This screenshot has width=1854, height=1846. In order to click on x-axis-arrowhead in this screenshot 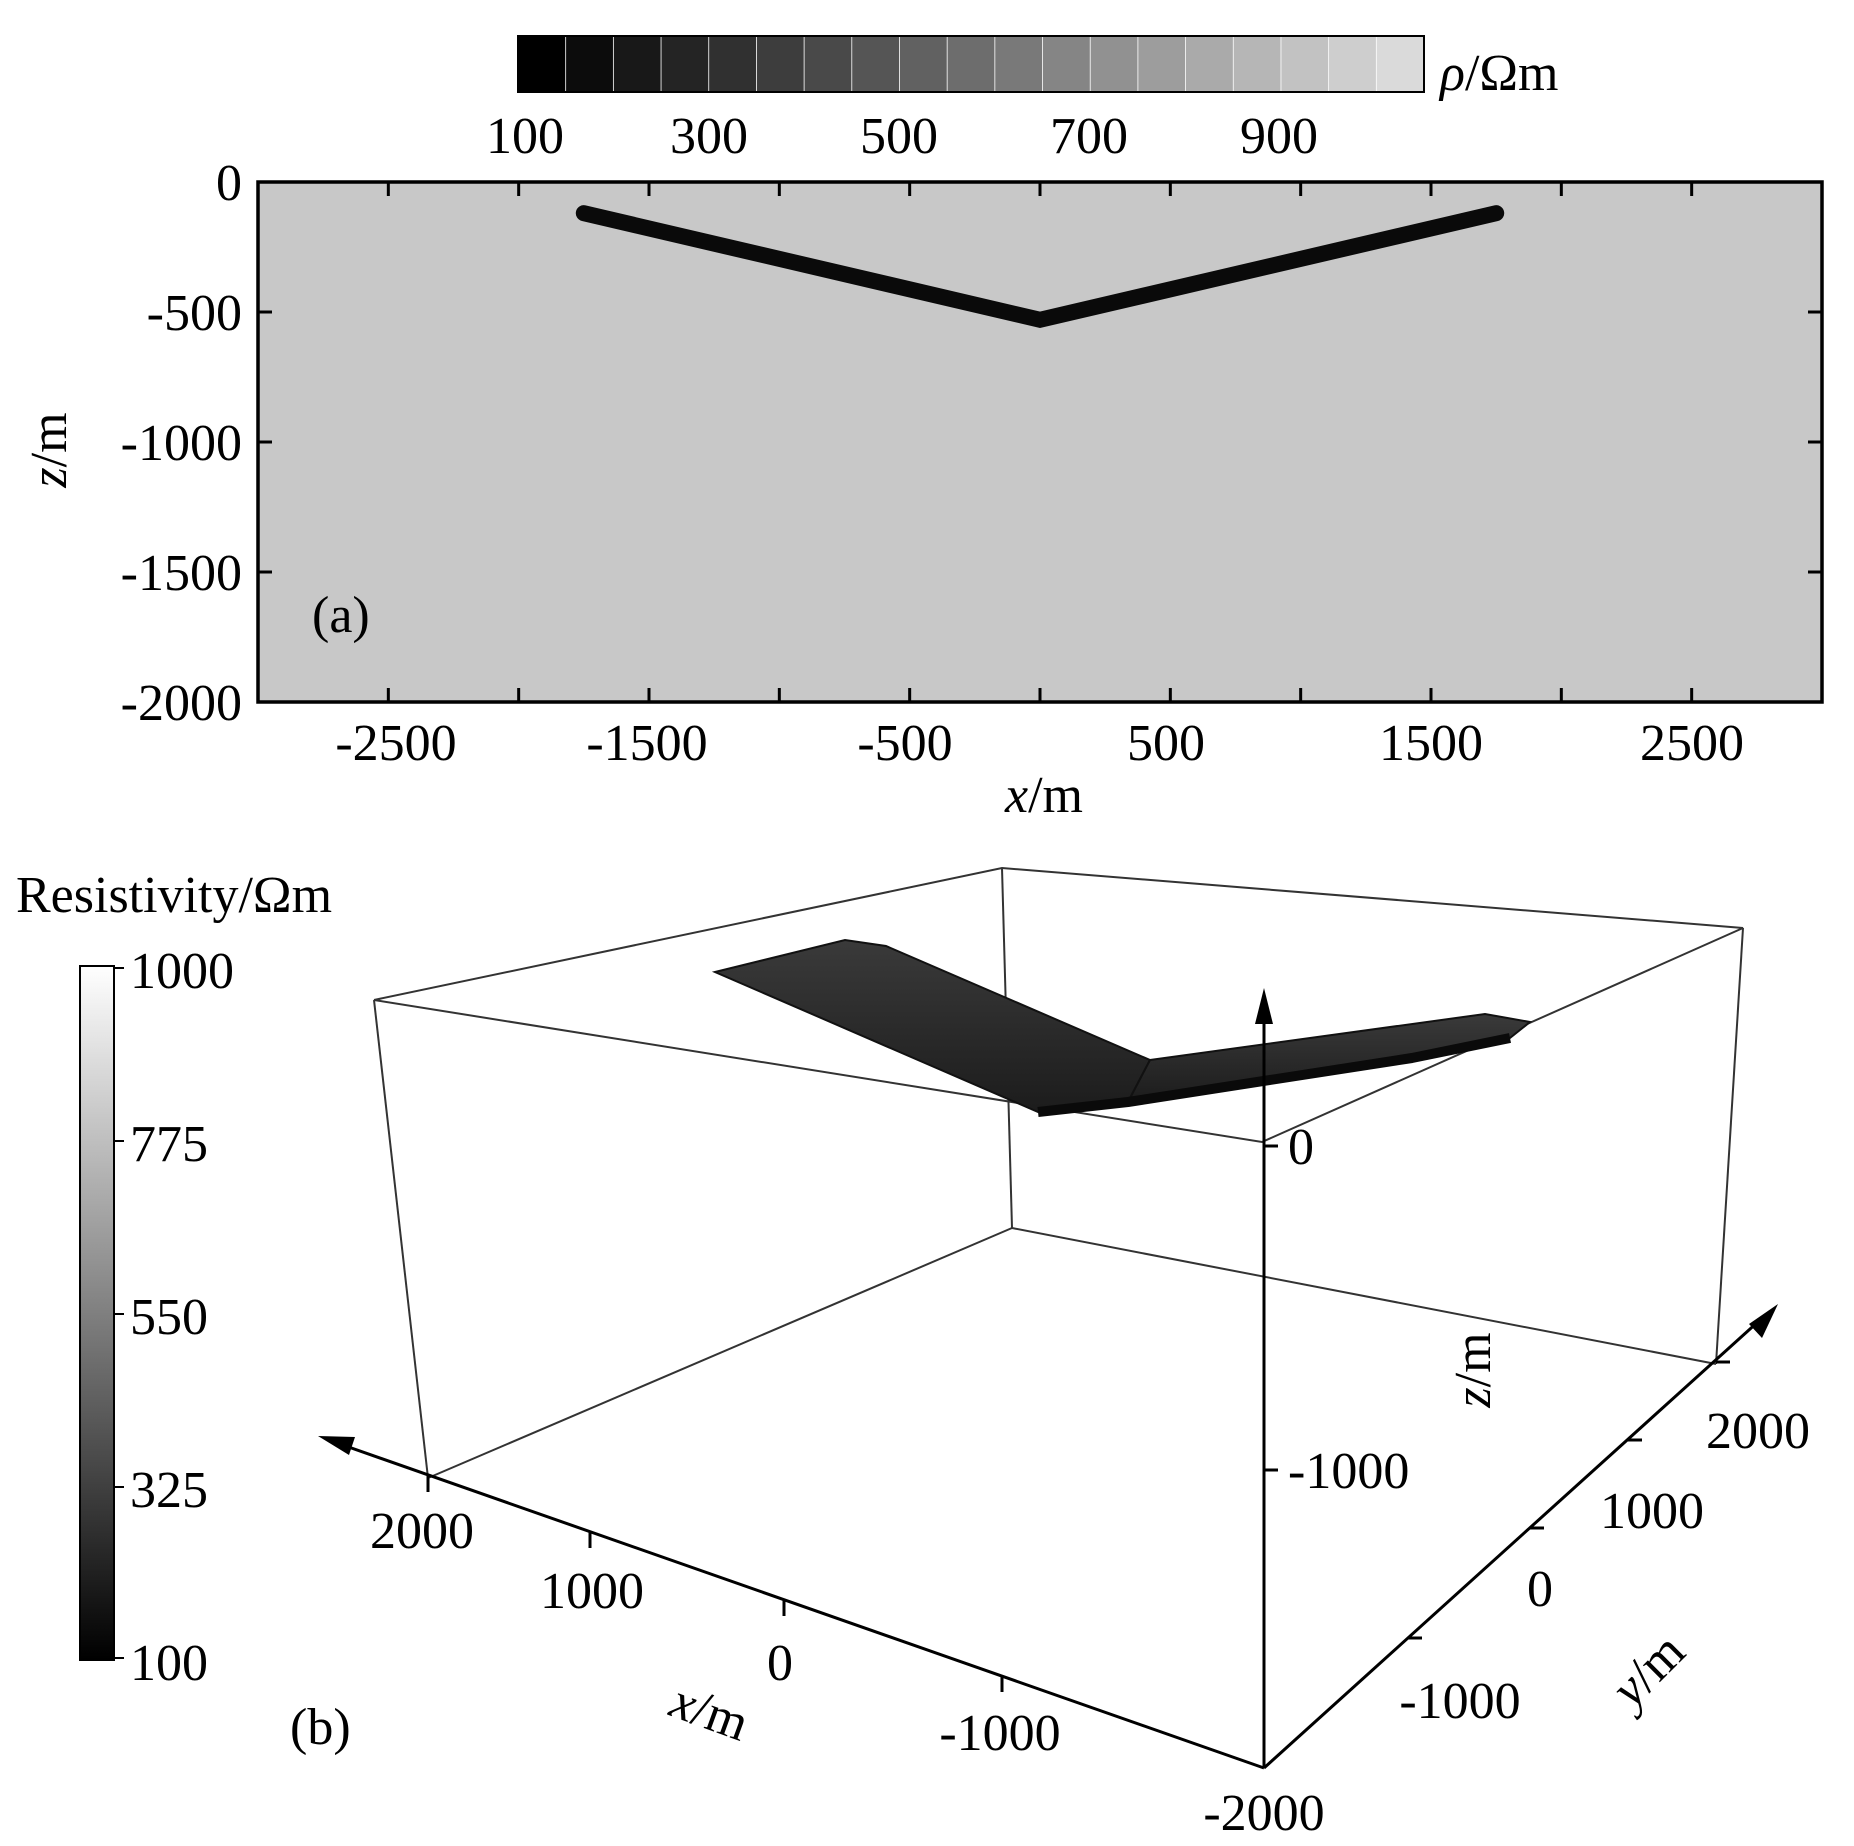, I will do `click(336, 1445)`.